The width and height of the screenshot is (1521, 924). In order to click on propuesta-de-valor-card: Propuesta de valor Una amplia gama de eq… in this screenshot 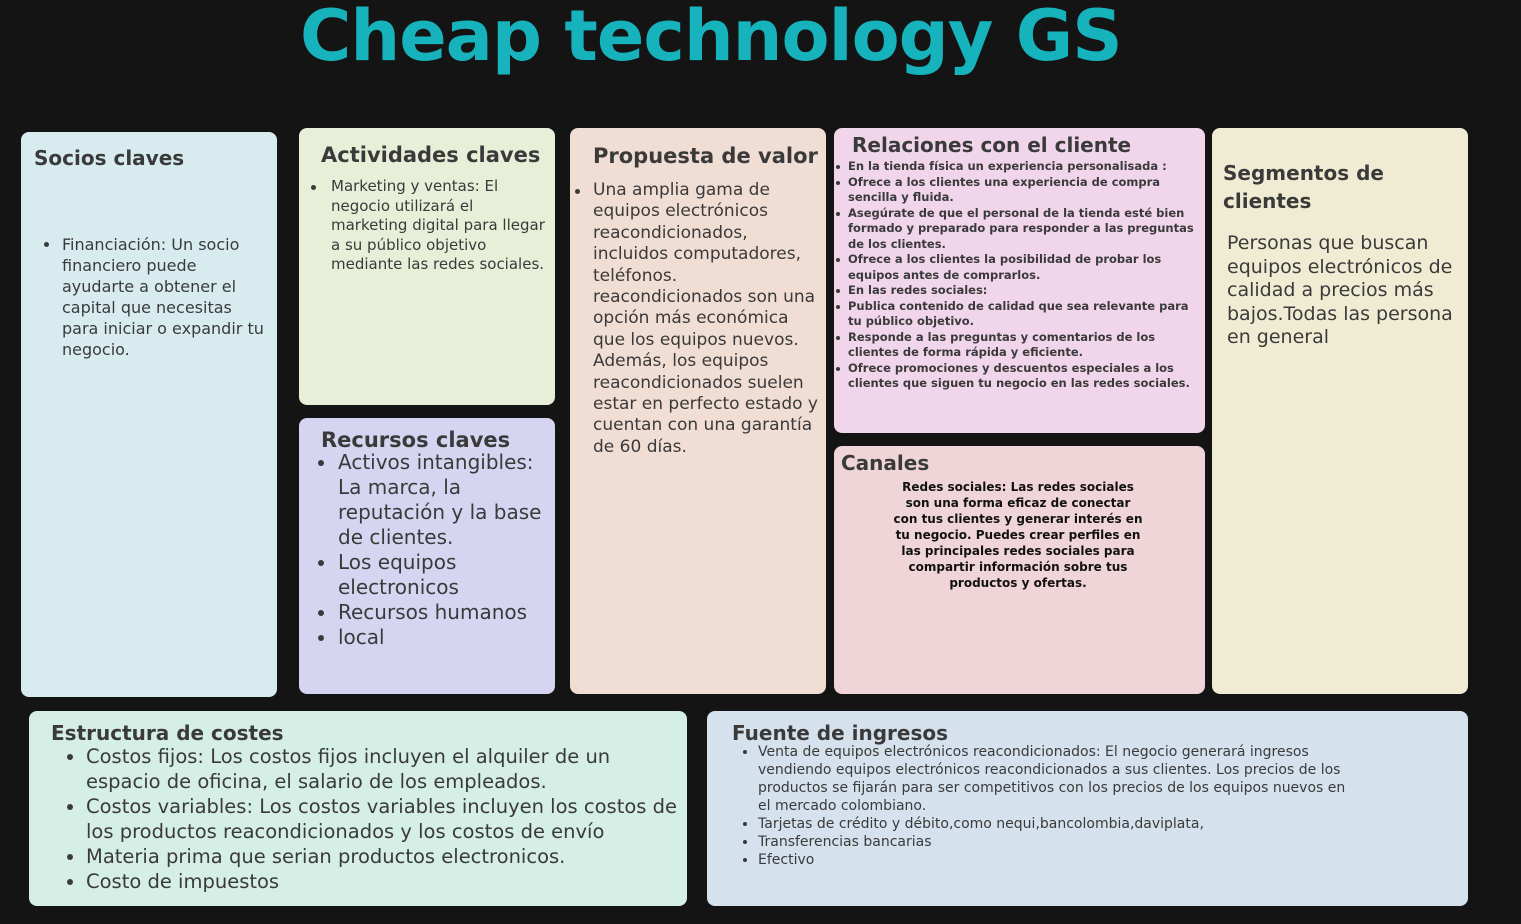, I will do `click(698, 411)`.